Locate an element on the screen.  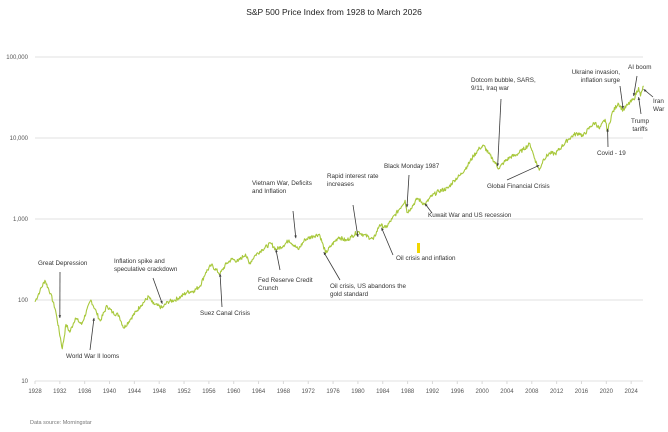
x-tick-label: 1932 is located at coordinates (60, 392).